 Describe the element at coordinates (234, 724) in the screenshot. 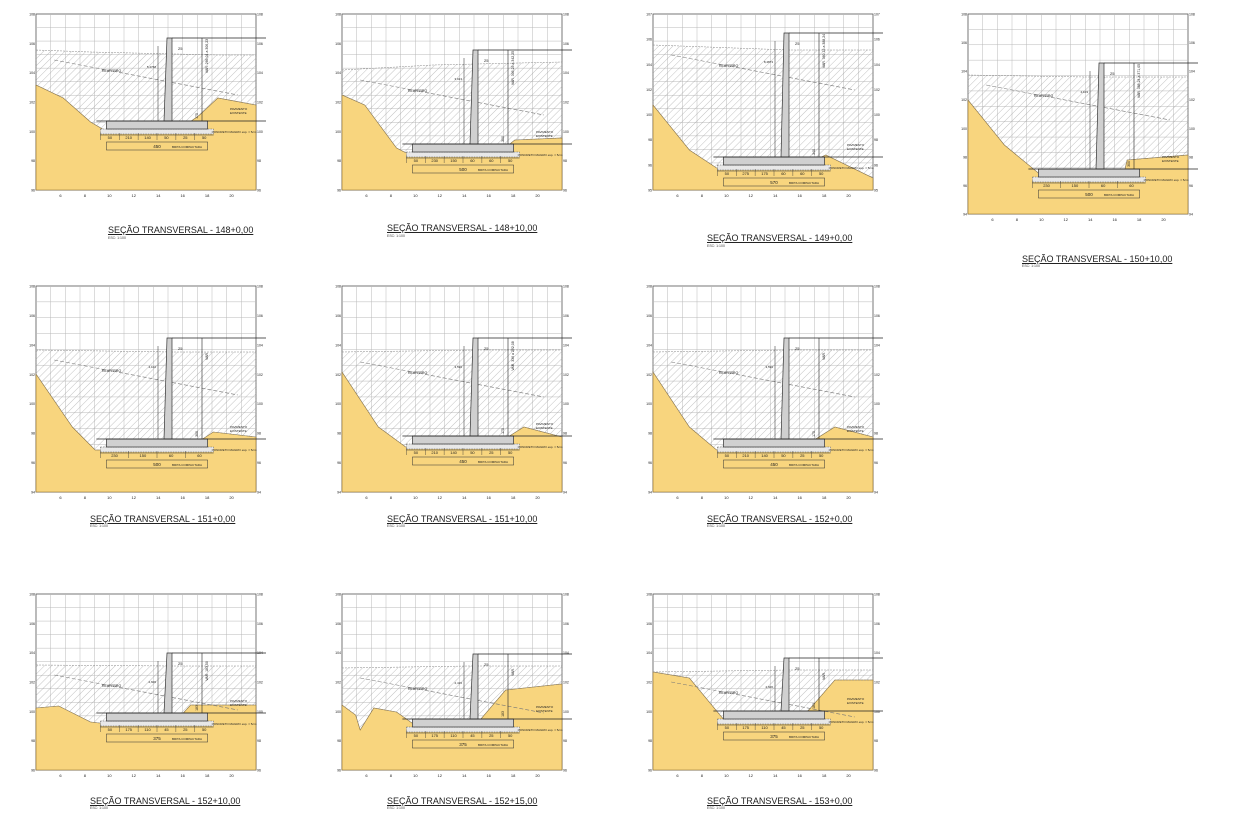

I see `lean-concrete-label: CONCRETO MAGRO esp. = 5cm` at that location.